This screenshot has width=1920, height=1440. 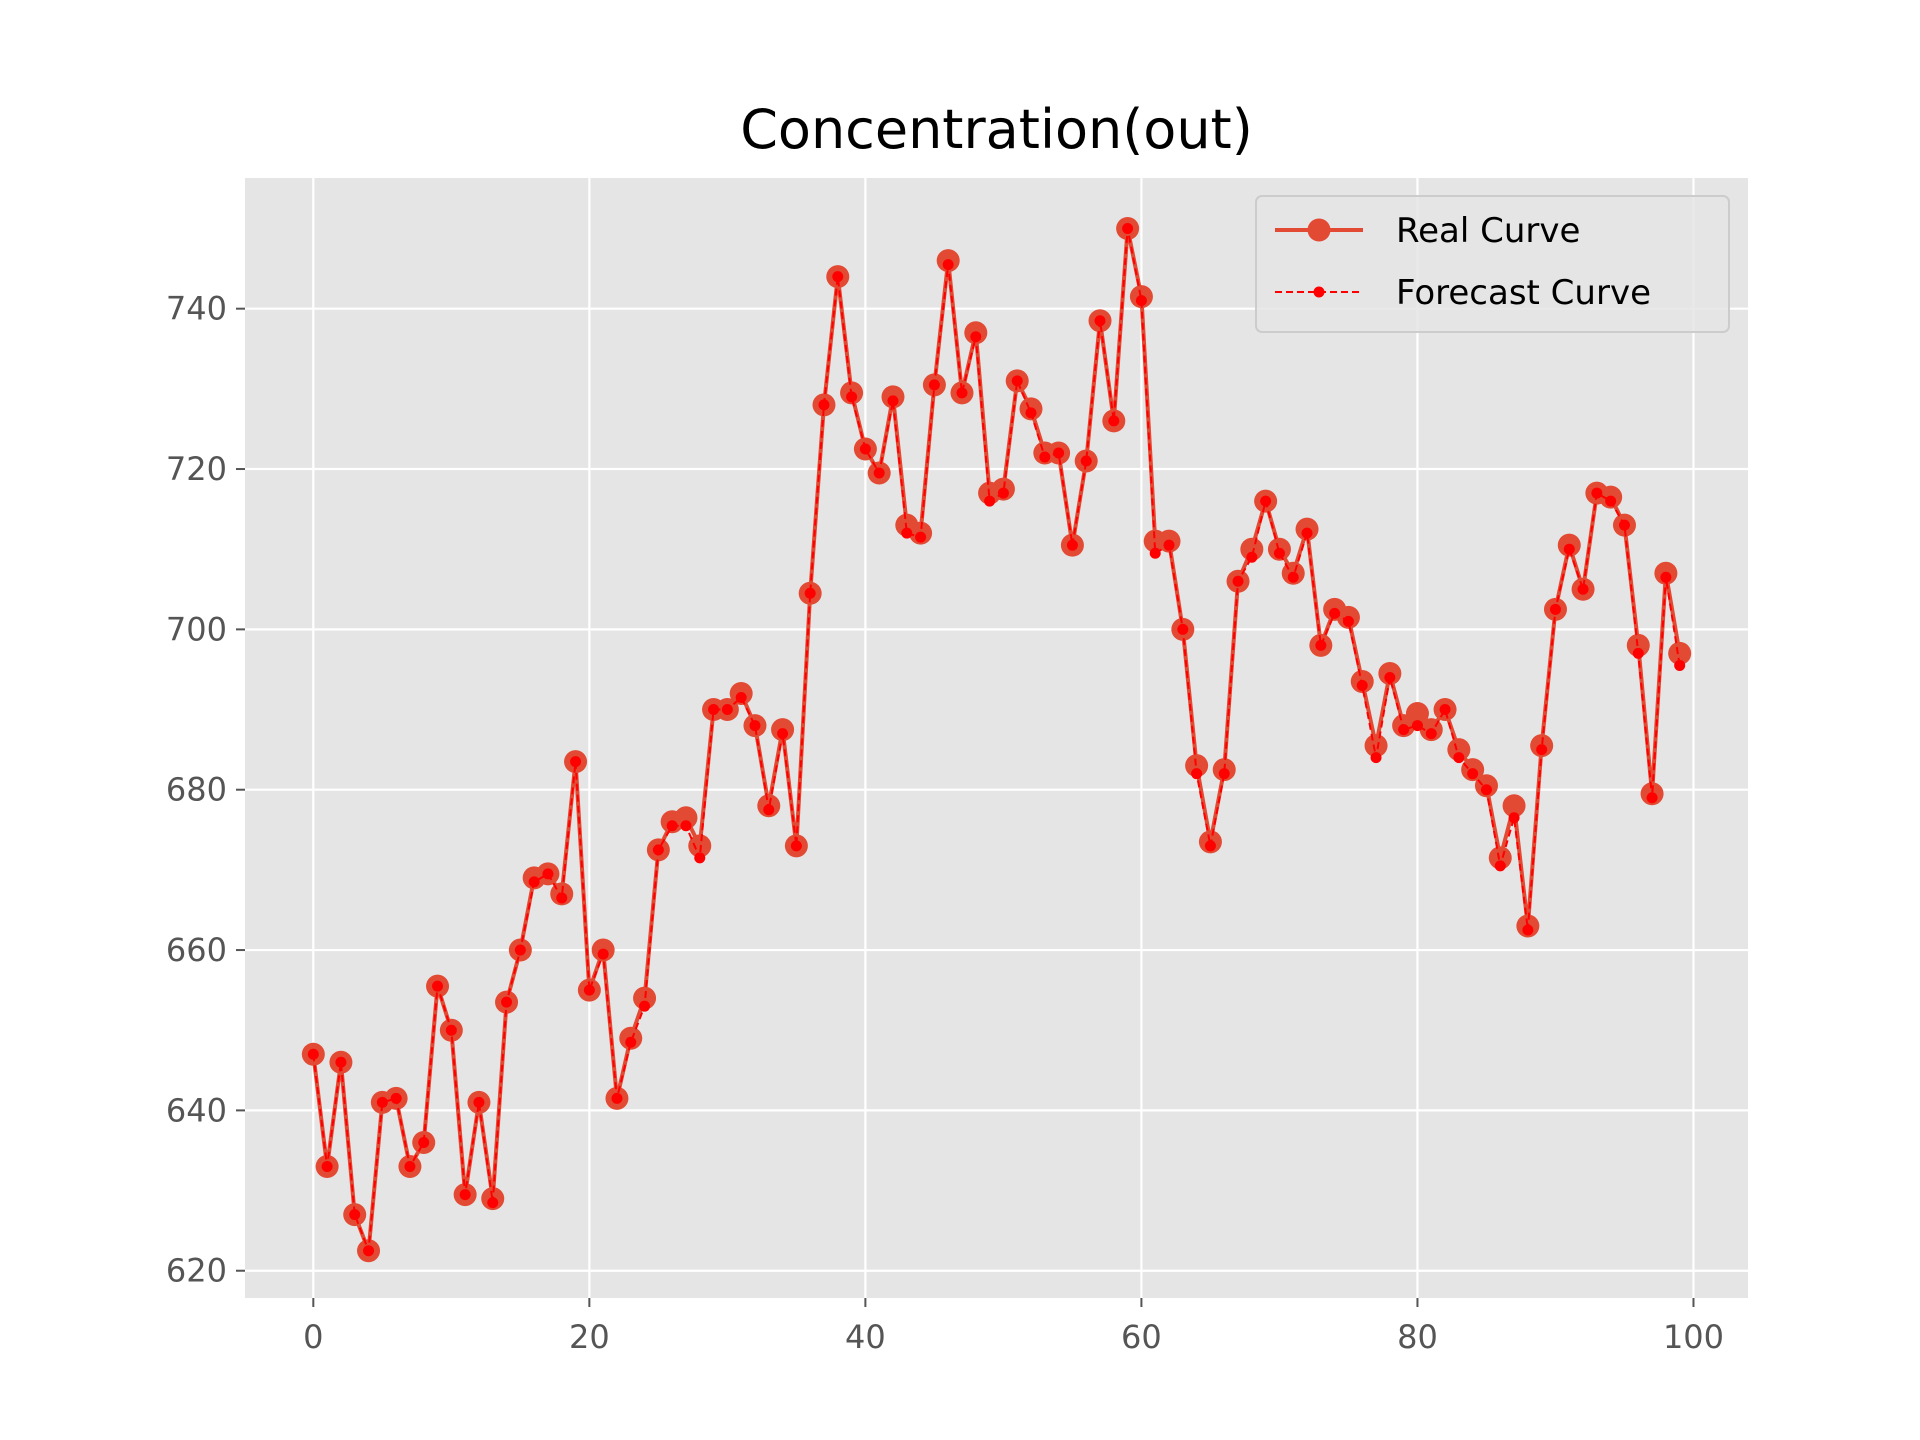 What do you see at coordinates (196, 1271) in the screenshot?
I see `y-tick-label: 620` at bounding box center [196, 1271].